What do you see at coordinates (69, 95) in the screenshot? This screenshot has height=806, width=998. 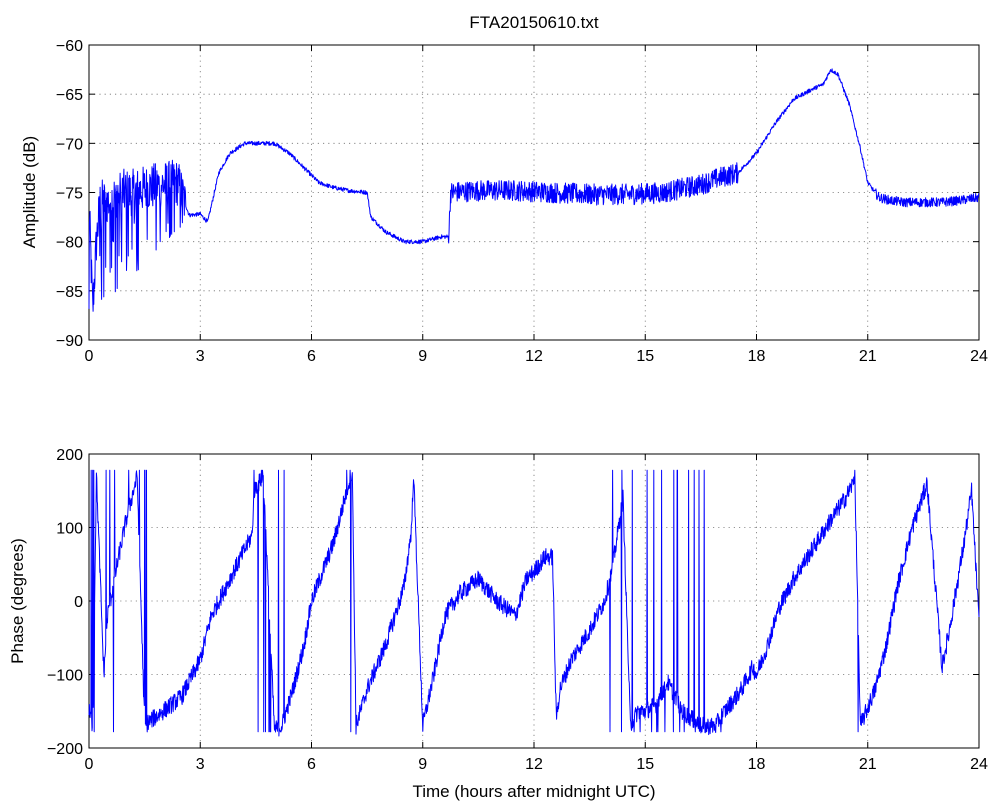 I see `amplitude-y-tick-label: −65` at bounding box center [69, 95].